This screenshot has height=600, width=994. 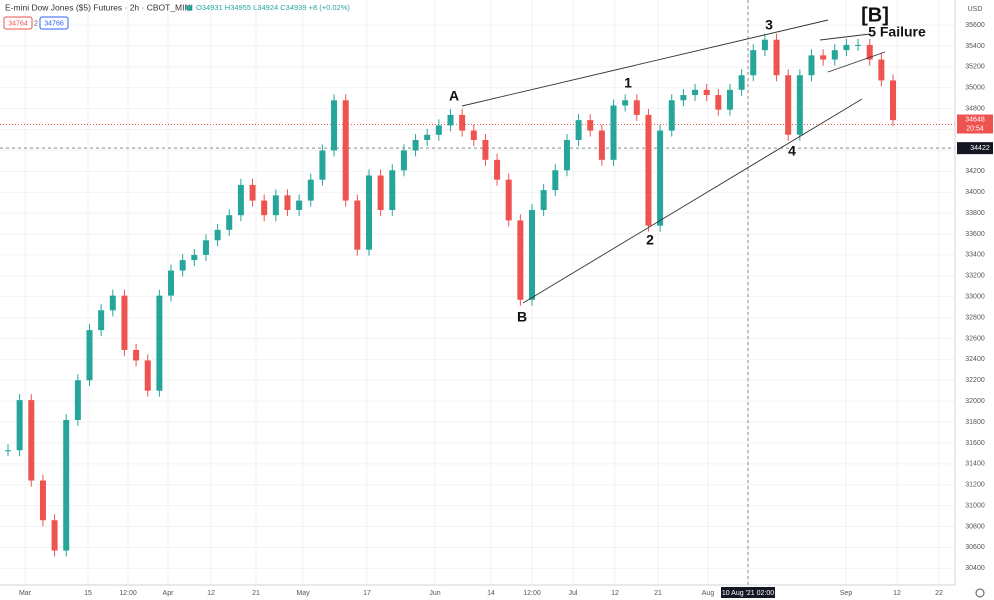 I want to click on y-tick-label: 35400, so click(x=975, y=46).